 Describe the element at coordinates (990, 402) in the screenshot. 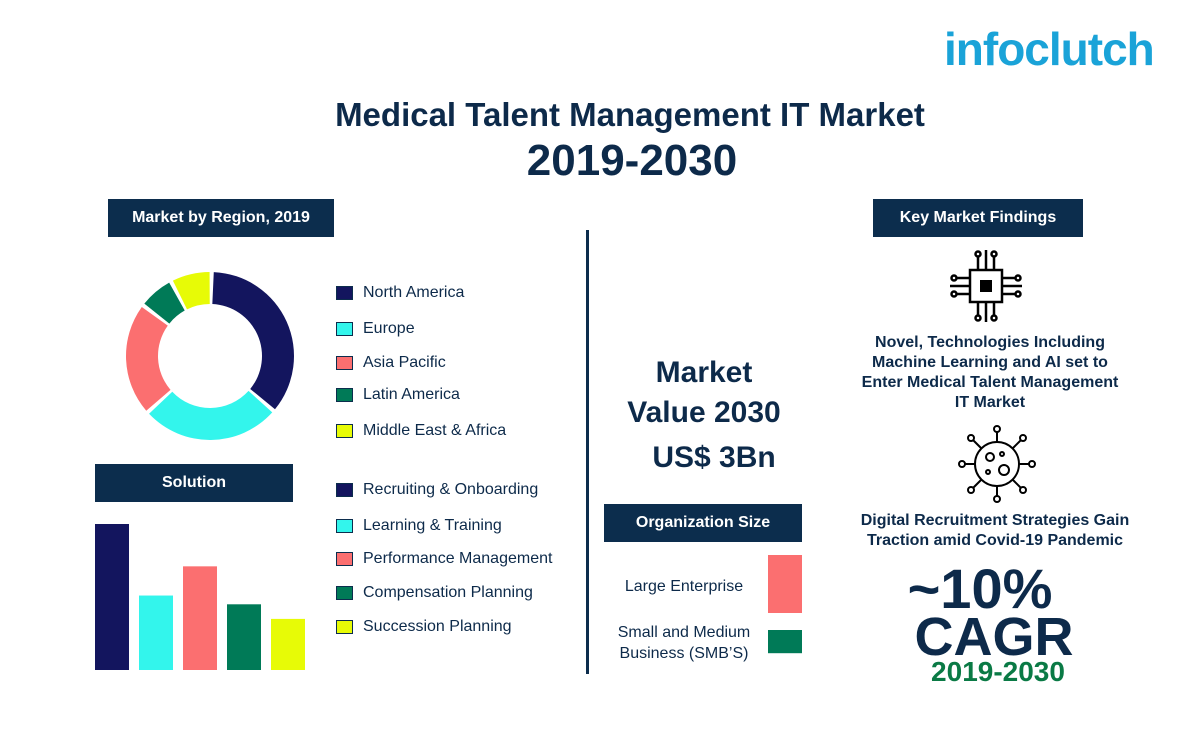

I see `finding-1-line: IT Market` at that location.